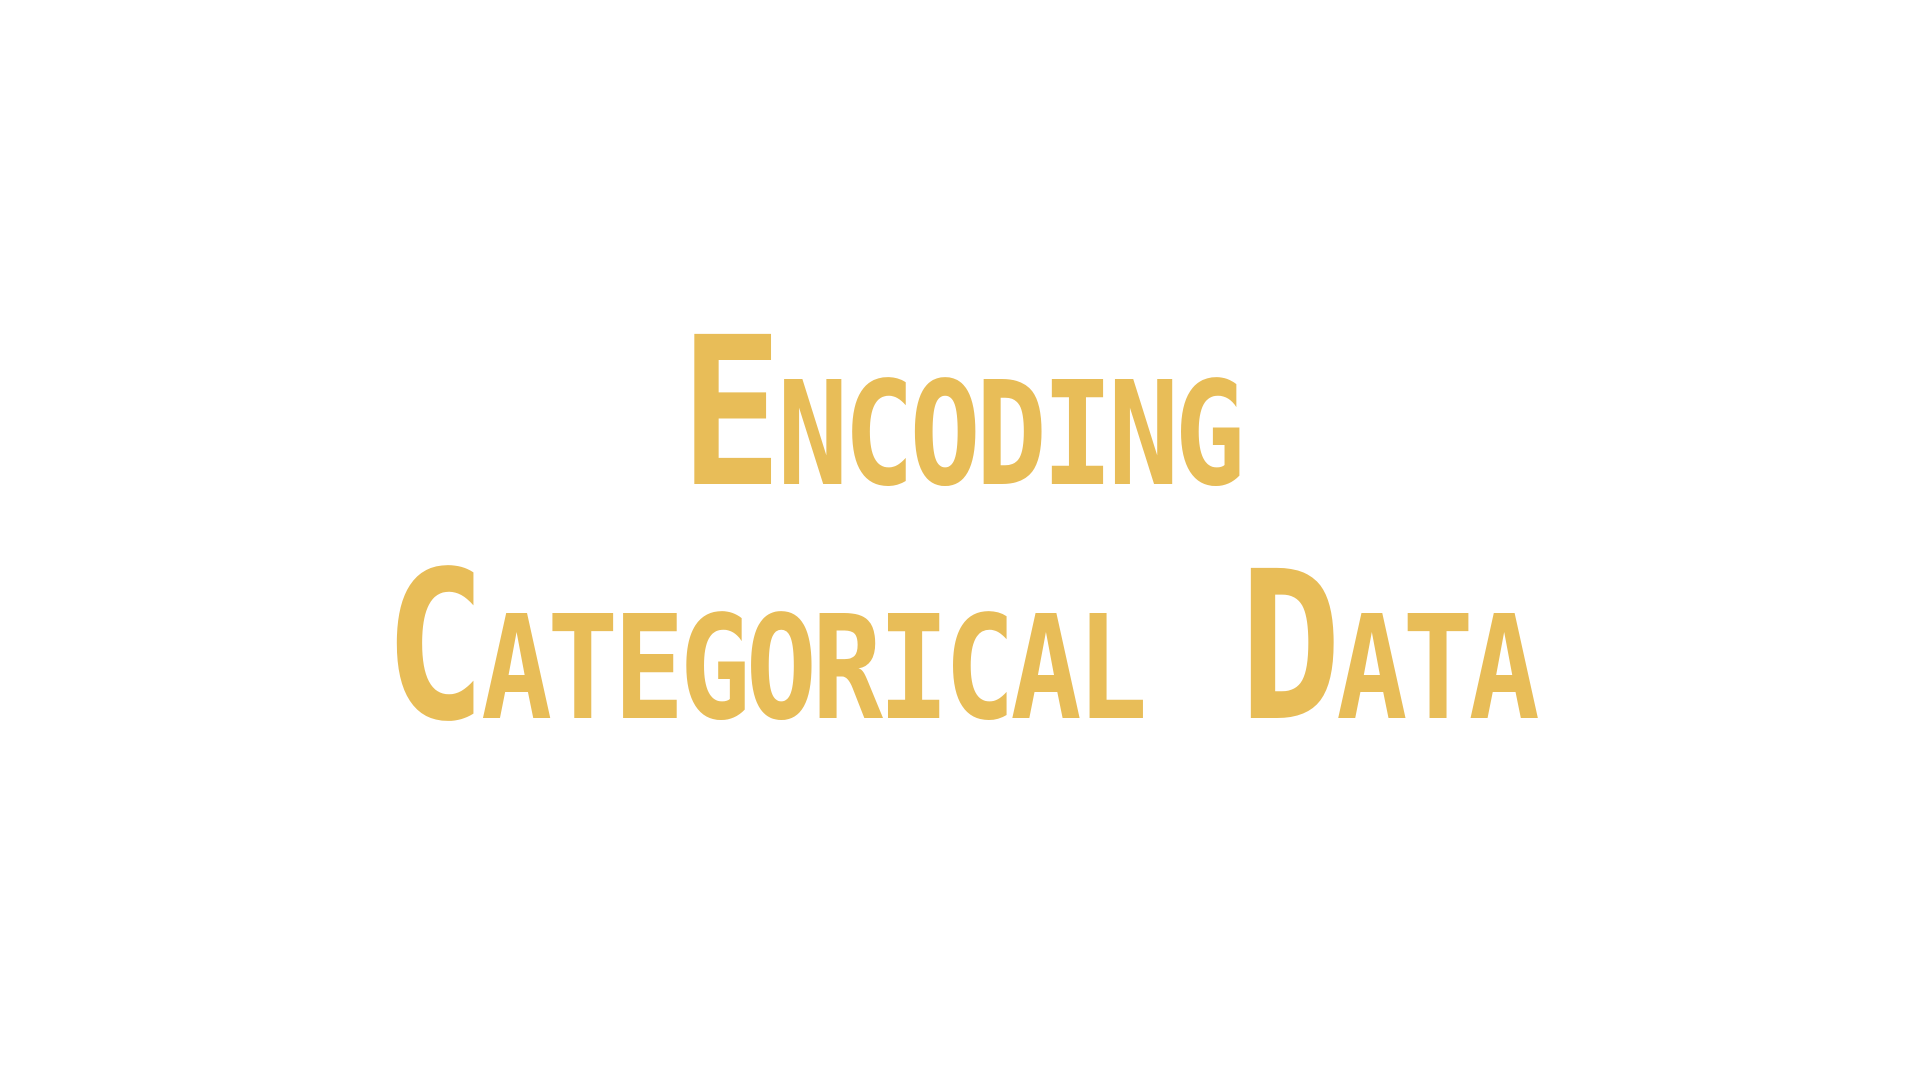 The height and width of the screenshot is (1080, 1920). Describe the element at coordinates (962, 413) in the screenshot. I see `title-line-1: Encoding` at that location.